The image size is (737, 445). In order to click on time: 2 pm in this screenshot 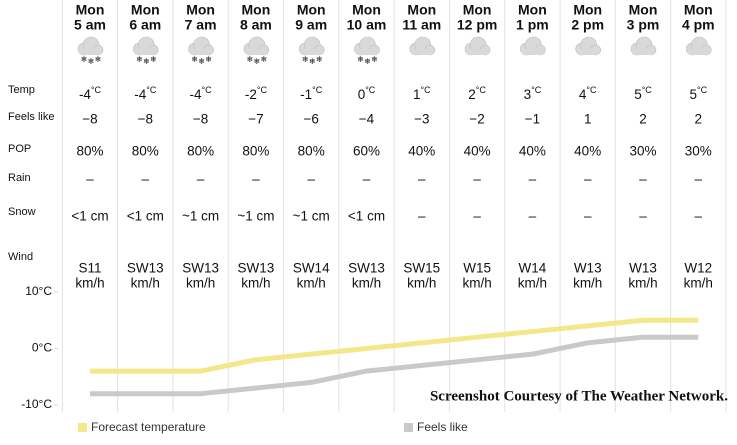, I will do `click(587, 25)`.